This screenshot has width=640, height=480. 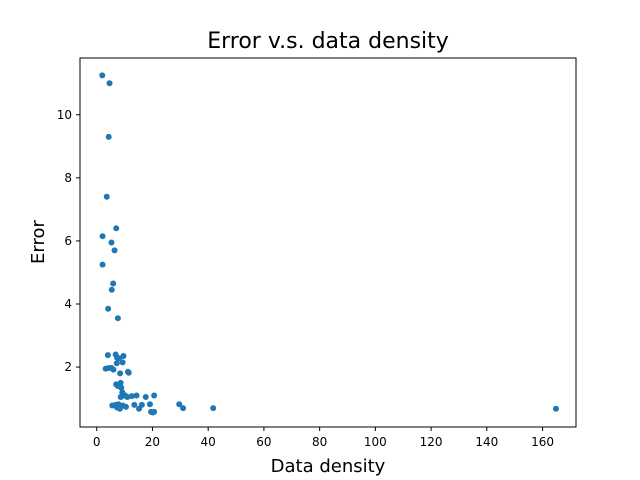 What do you see at coordinates (328, 41) in the screenshot?
I see `chart-title: Error v.s. data density` at bounding box center [328, 41].